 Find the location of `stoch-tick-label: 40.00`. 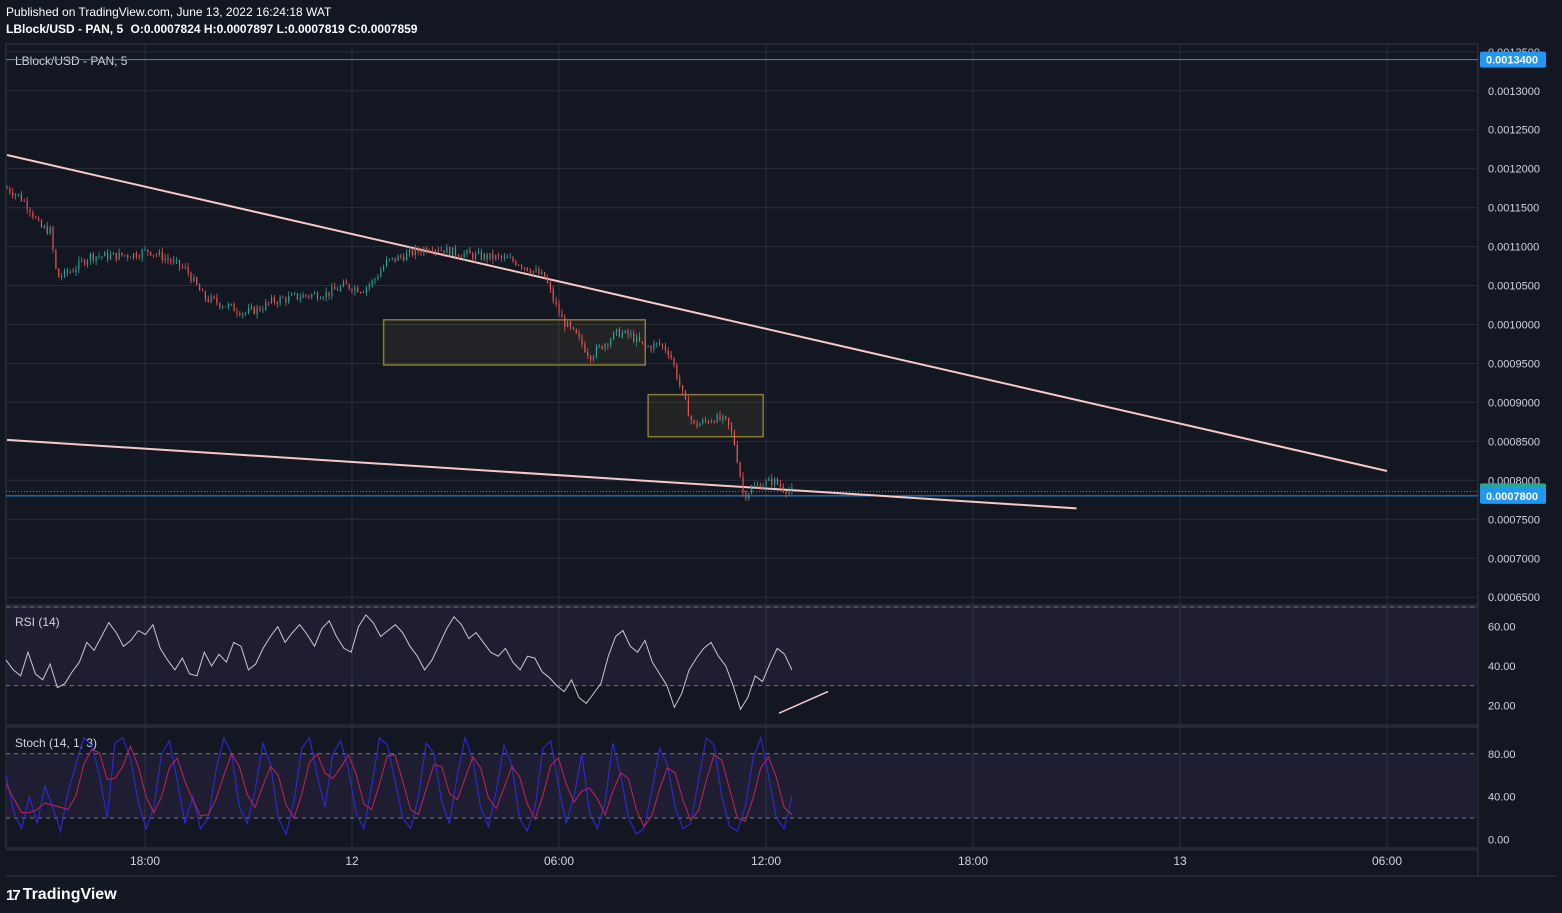

stoch-tick-label: 40.00 is located at coordinates (1502, 798).